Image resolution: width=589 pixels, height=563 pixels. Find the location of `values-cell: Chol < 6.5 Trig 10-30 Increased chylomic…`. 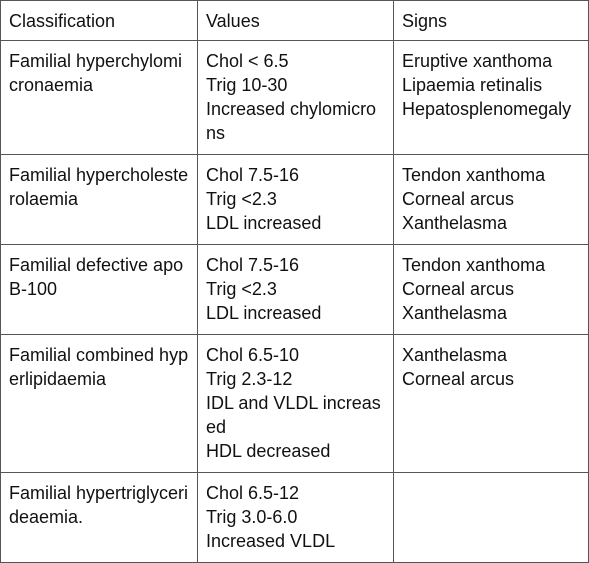

values-cell: Chol < 6.5 Trig 10-30 Increased chylomic… is located at coordinates (295, 97).